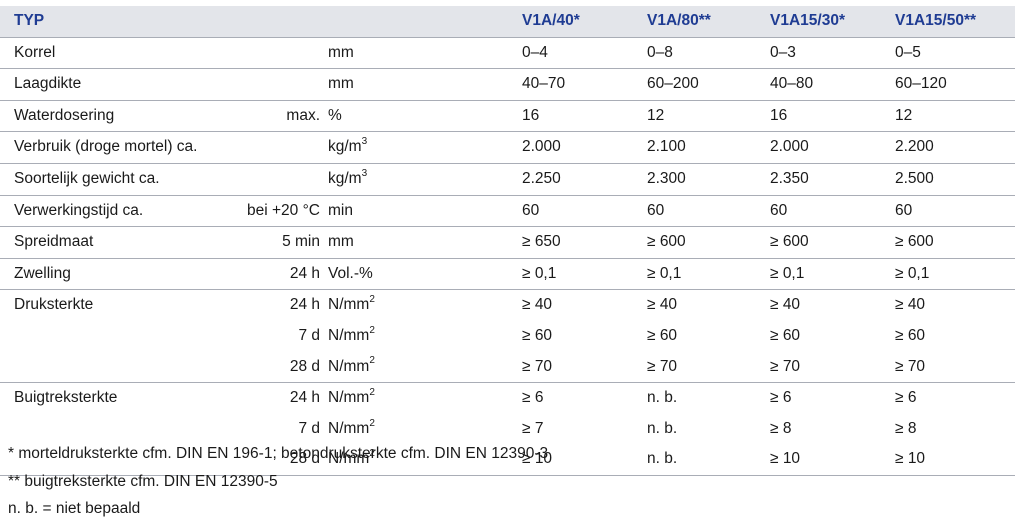 The width and height of the screenshot is (1024, 532). I want to click on table-row: 7 d N/mm2 ≥ 60 ≥ 60 ≥ 60 ≥ 60, so click(507, 336).